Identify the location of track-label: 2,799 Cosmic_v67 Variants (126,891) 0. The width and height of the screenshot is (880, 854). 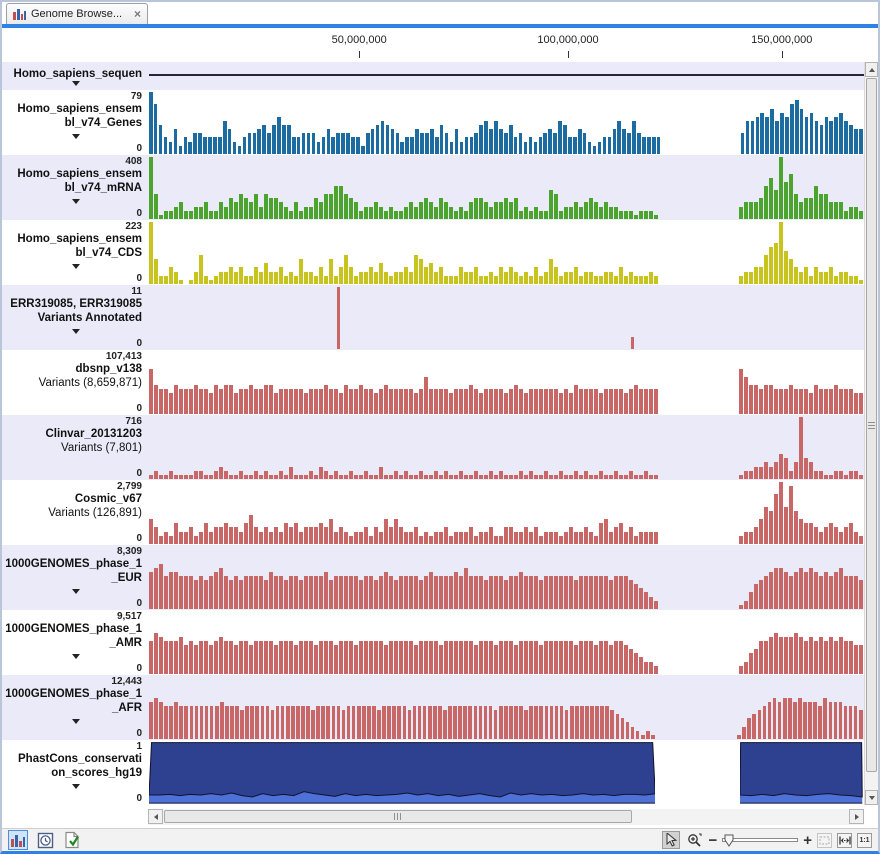
(75, 512).